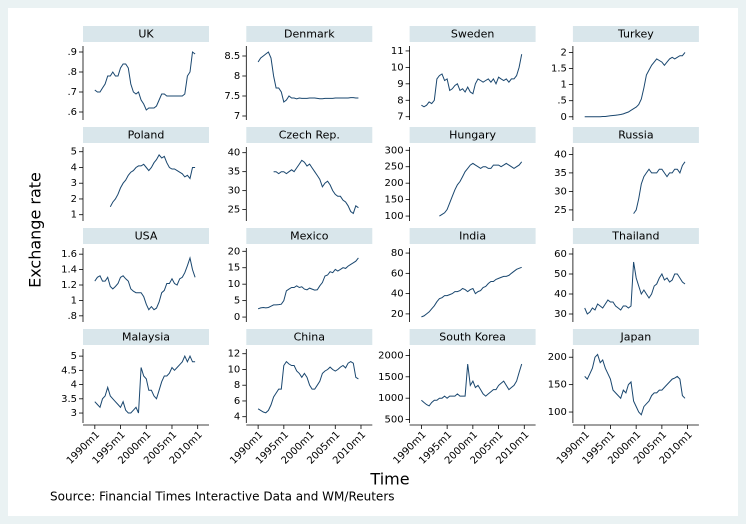 The height and width of the screenshot is (524, 746). I want to click on y-tick-label: .7, so click(72, 92).